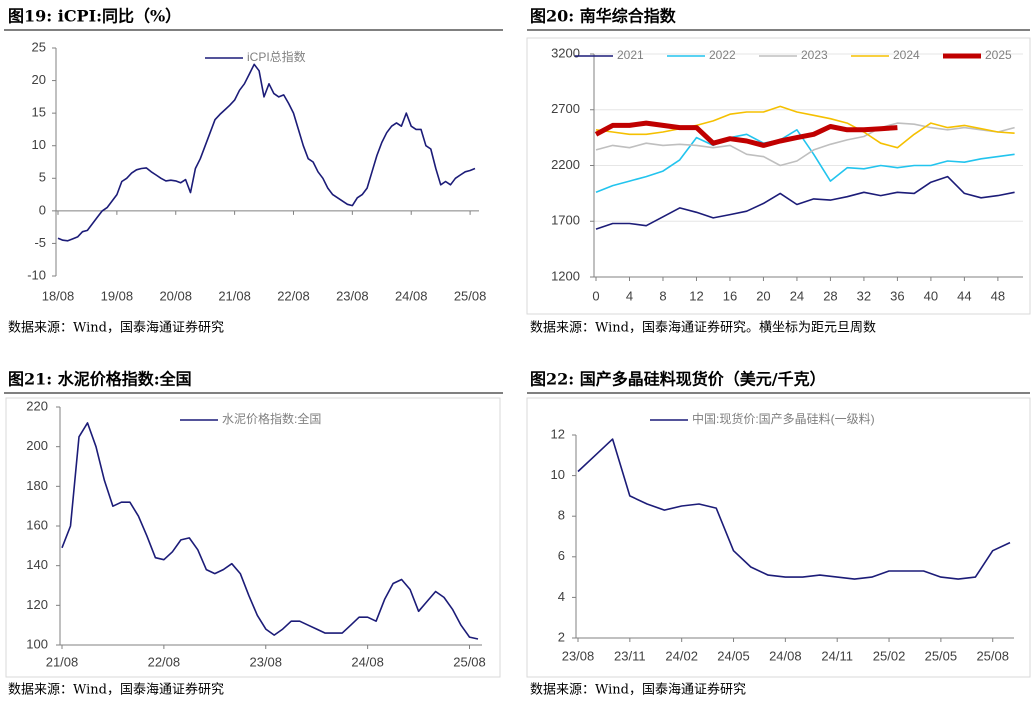  Describe the element at coordinates (39, 112) in the screenshot. I see `y-tick-label: 15` at that location.